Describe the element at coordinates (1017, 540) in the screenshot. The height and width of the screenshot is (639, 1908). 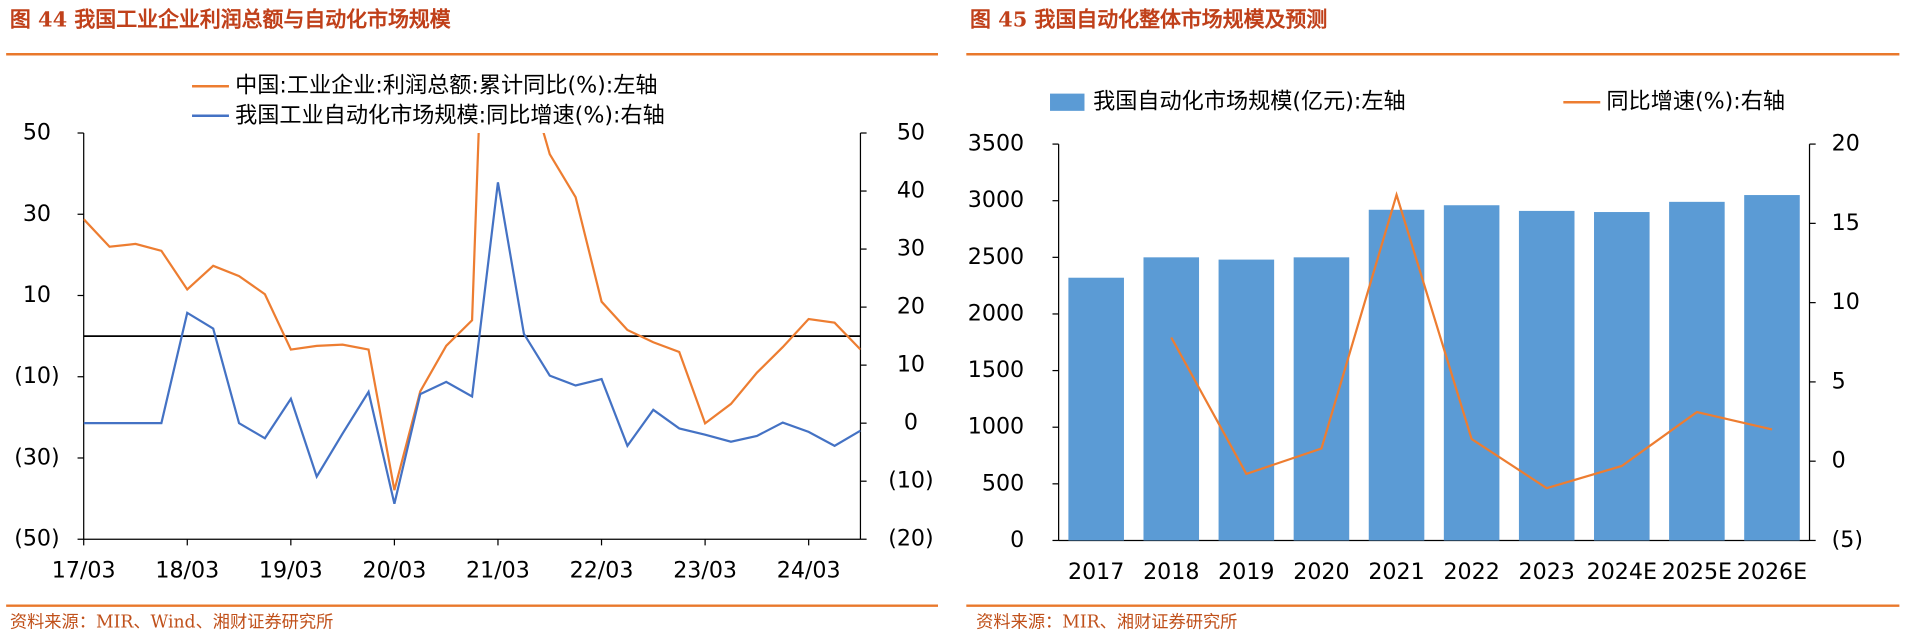
I see `y-tick-label: 0` at that location.